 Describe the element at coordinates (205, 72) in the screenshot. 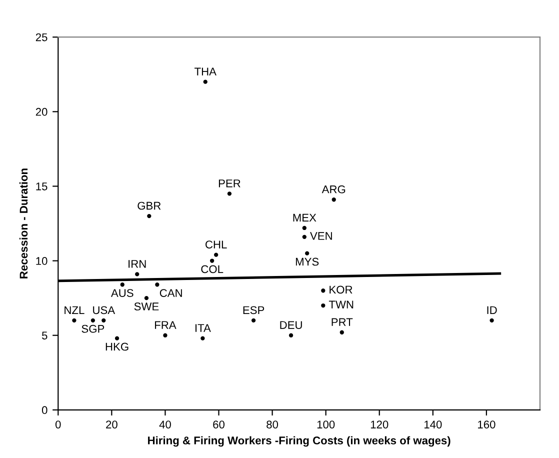

I see `data-label: THA` at that location.